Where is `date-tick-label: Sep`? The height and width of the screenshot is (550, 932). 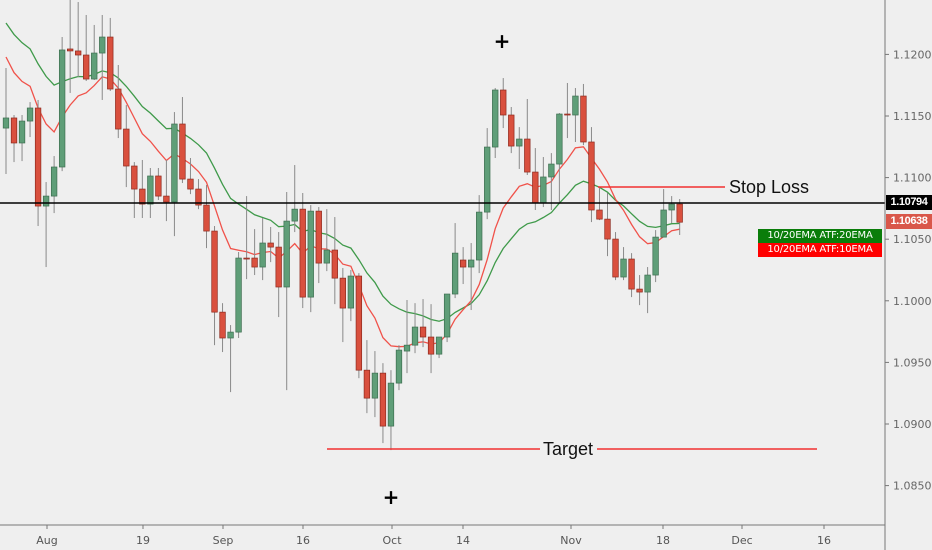 date-tick-label: Sep is located at coordinates (223, 540).